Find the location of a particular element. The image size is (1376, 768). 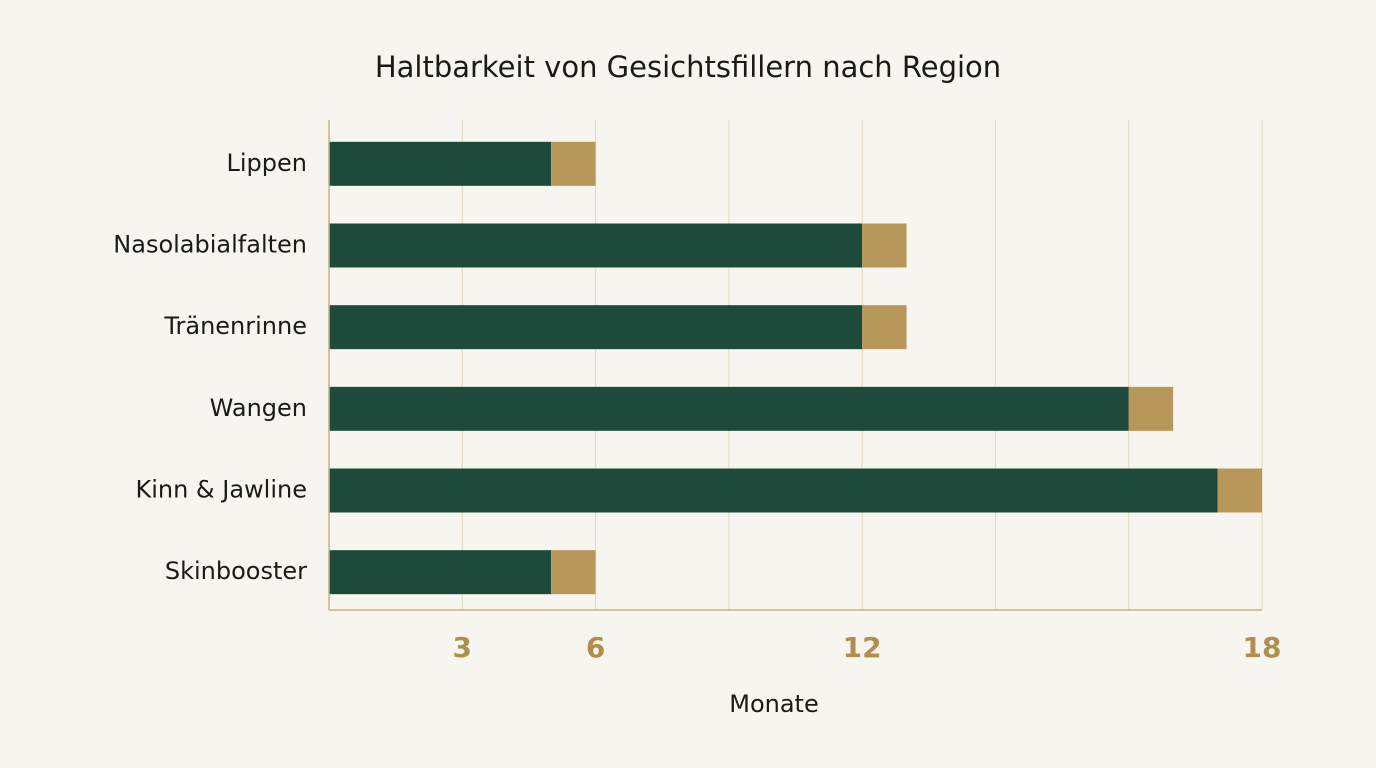

x-tick-label: 6 is located at coordinates (595, 647).